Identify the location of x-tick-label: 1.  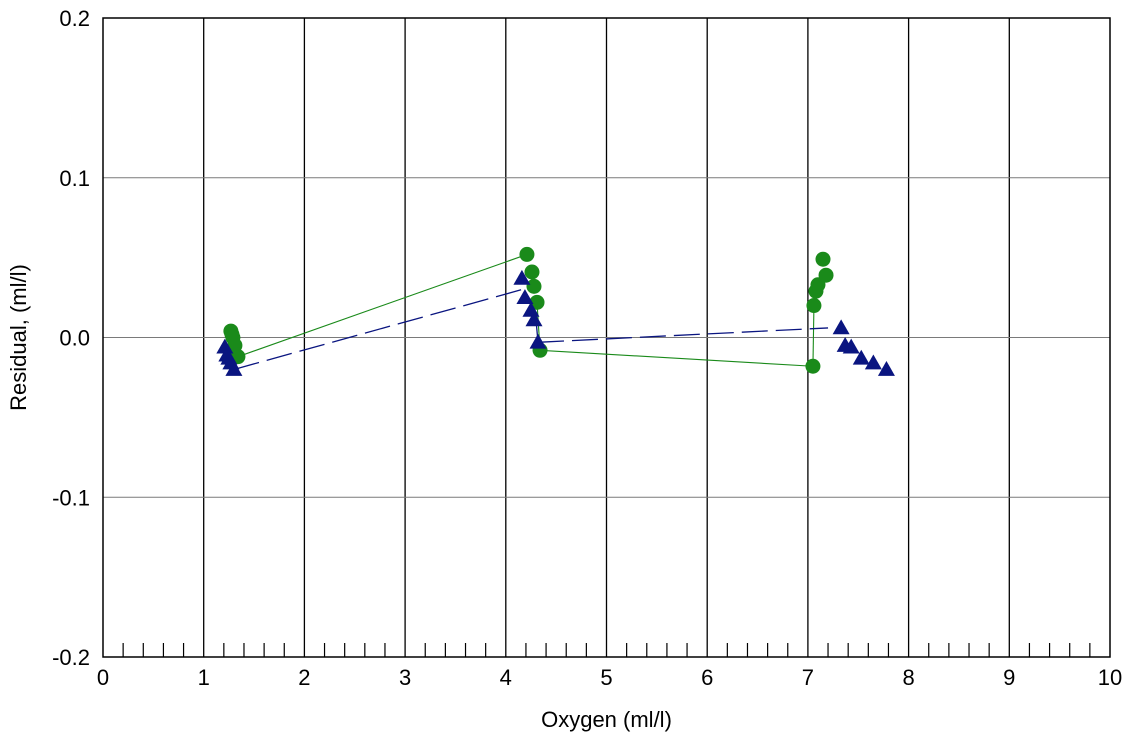
(204, 677).